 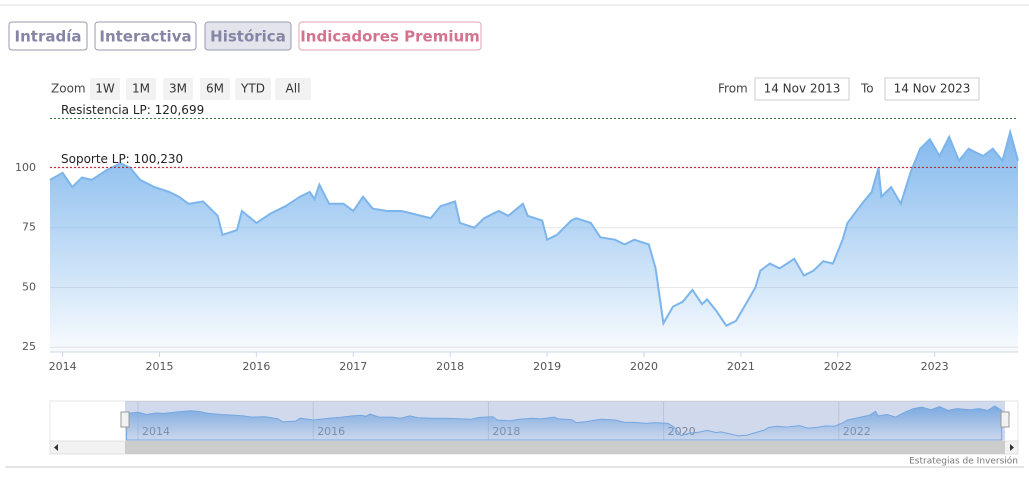 What do you see at coordinates (644, 366) in the screenshot?
I see `x-tick-label: 2020` at bounding box center [644, 366].